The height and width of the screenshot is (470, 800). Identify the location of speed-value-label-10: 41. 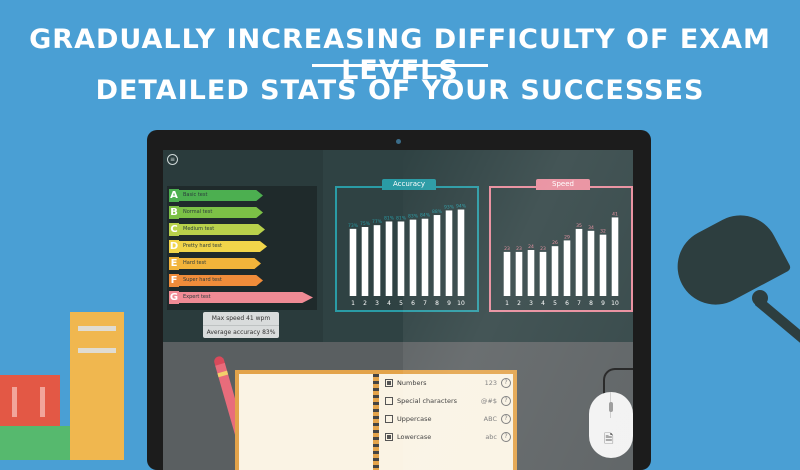
(615, 214).